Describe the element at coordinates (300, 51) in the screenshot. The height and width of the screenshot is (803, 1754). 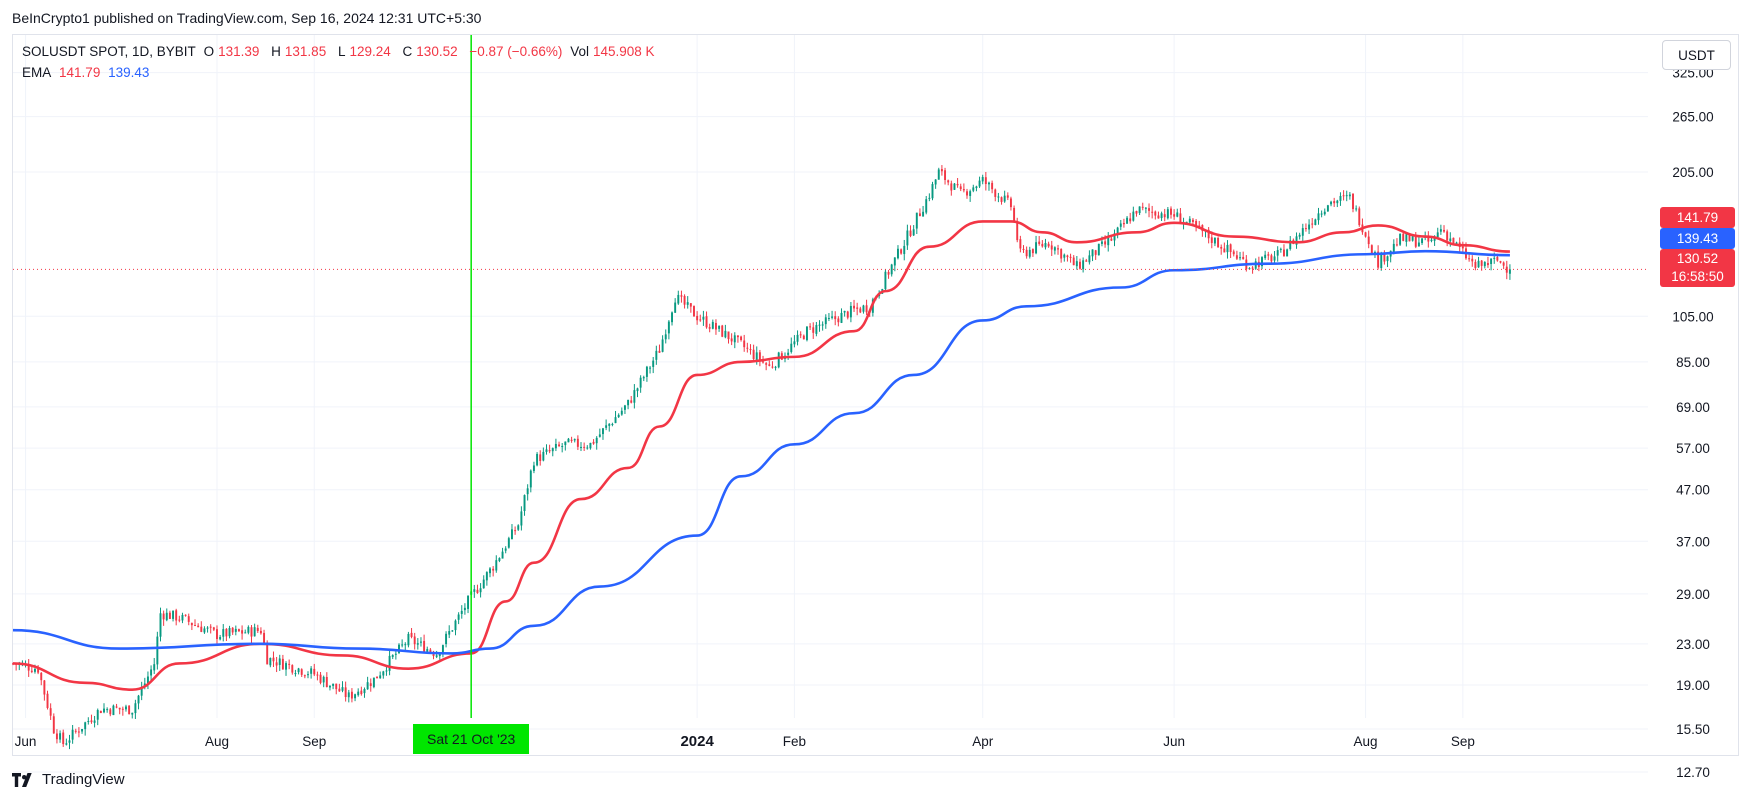
I see `legend-high: H 131.85` at that location.